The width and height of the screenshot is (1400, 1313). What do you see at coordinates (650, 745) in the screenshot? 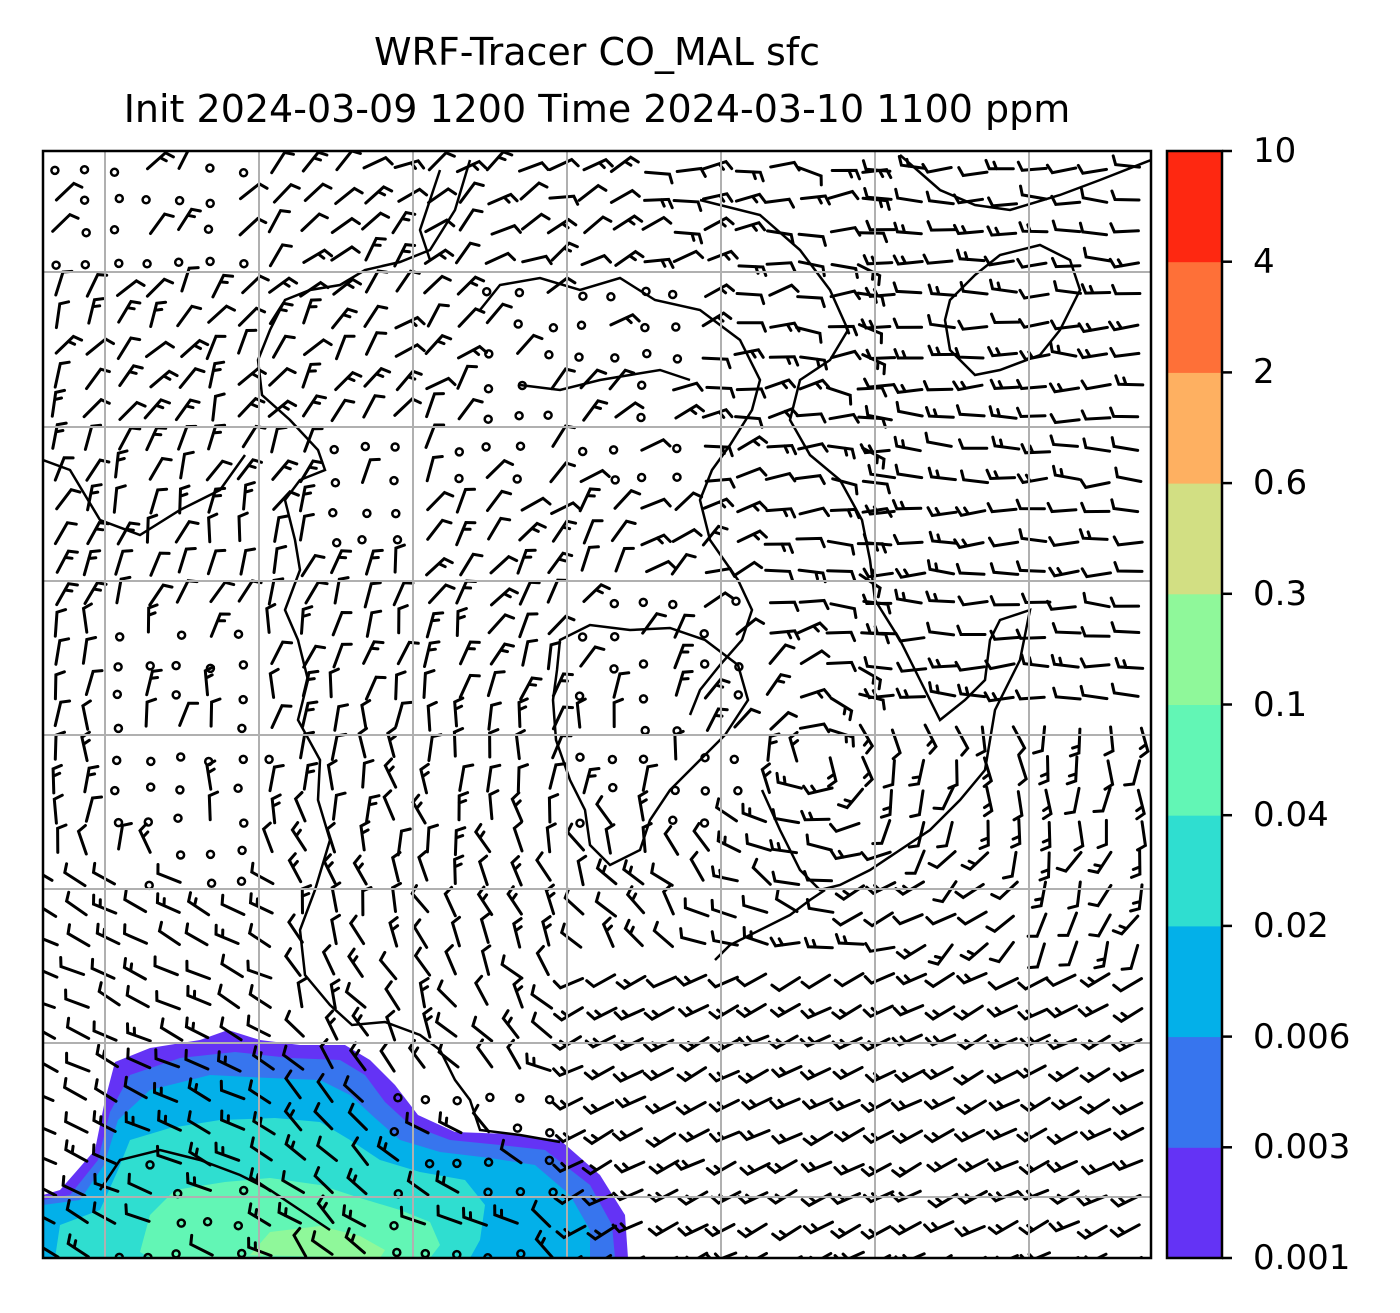
I see `coastline-island` at bounding box center [650, 745].